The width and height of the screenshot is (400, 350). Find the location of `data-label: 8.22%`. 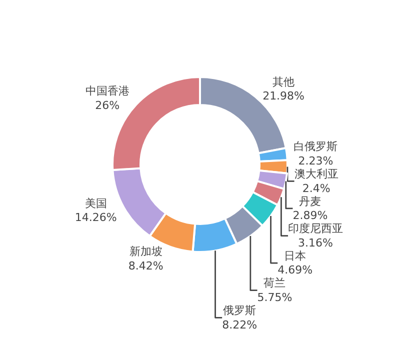

data-label: 8.22% is located at coordinates (240, 325).